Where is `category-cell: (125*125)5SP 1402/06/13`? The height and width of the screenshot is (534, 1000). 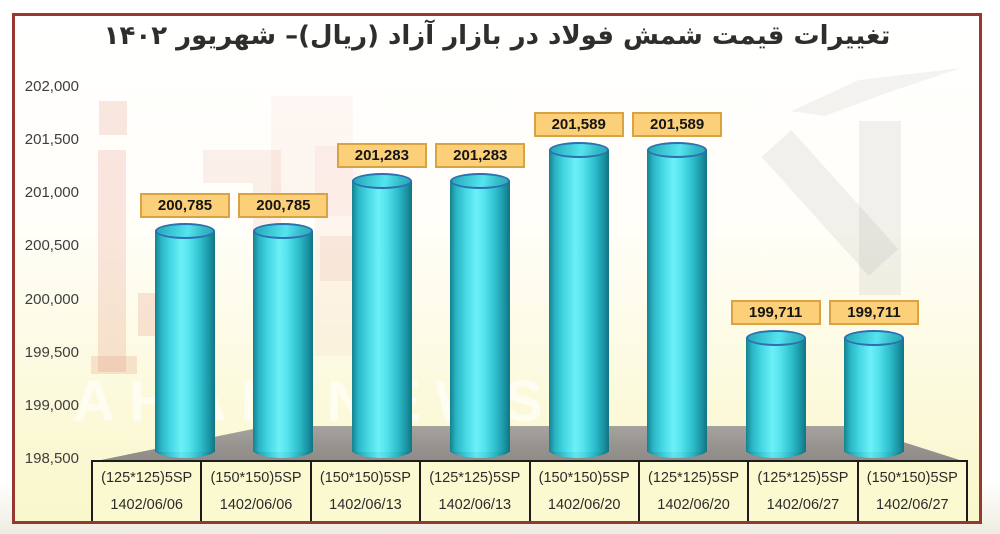
category-cell: (125*125)5SP 1402/06/13 is located at coordinates (473, 491).